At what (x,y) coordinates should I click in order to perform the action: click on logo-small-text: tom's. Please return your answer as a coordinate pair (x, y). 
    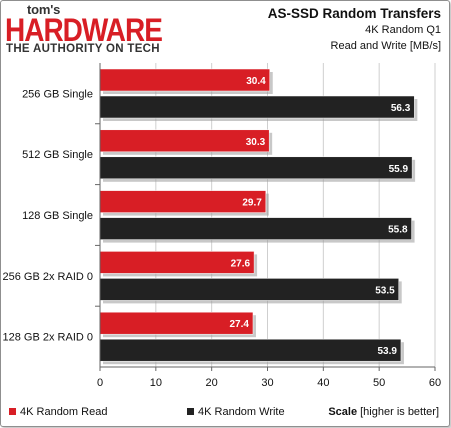
    Looking at the image, I should click on (44, 9).